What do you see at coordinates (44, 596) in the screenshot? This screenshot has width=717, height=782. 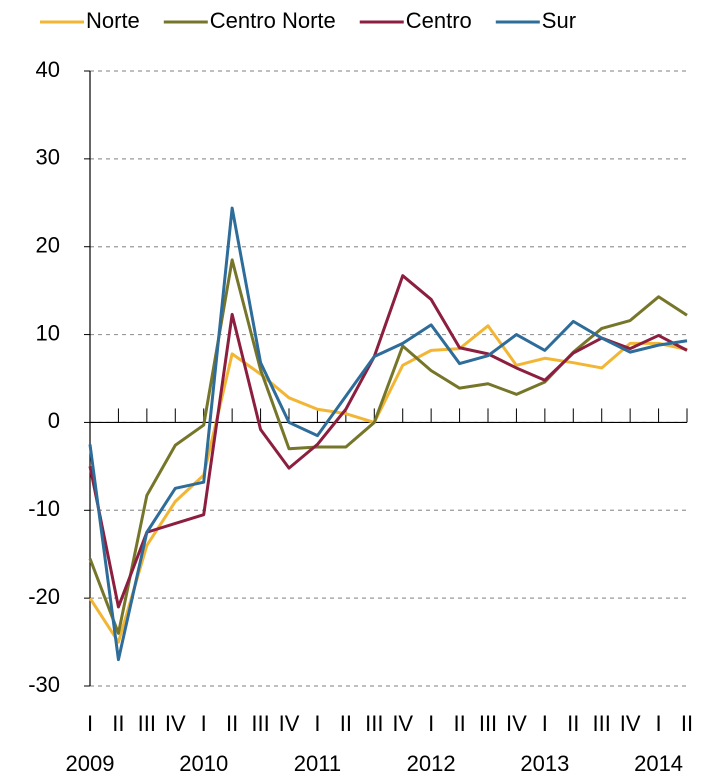 I see `y-tick-label: -20` at bounding box center [44, 596].